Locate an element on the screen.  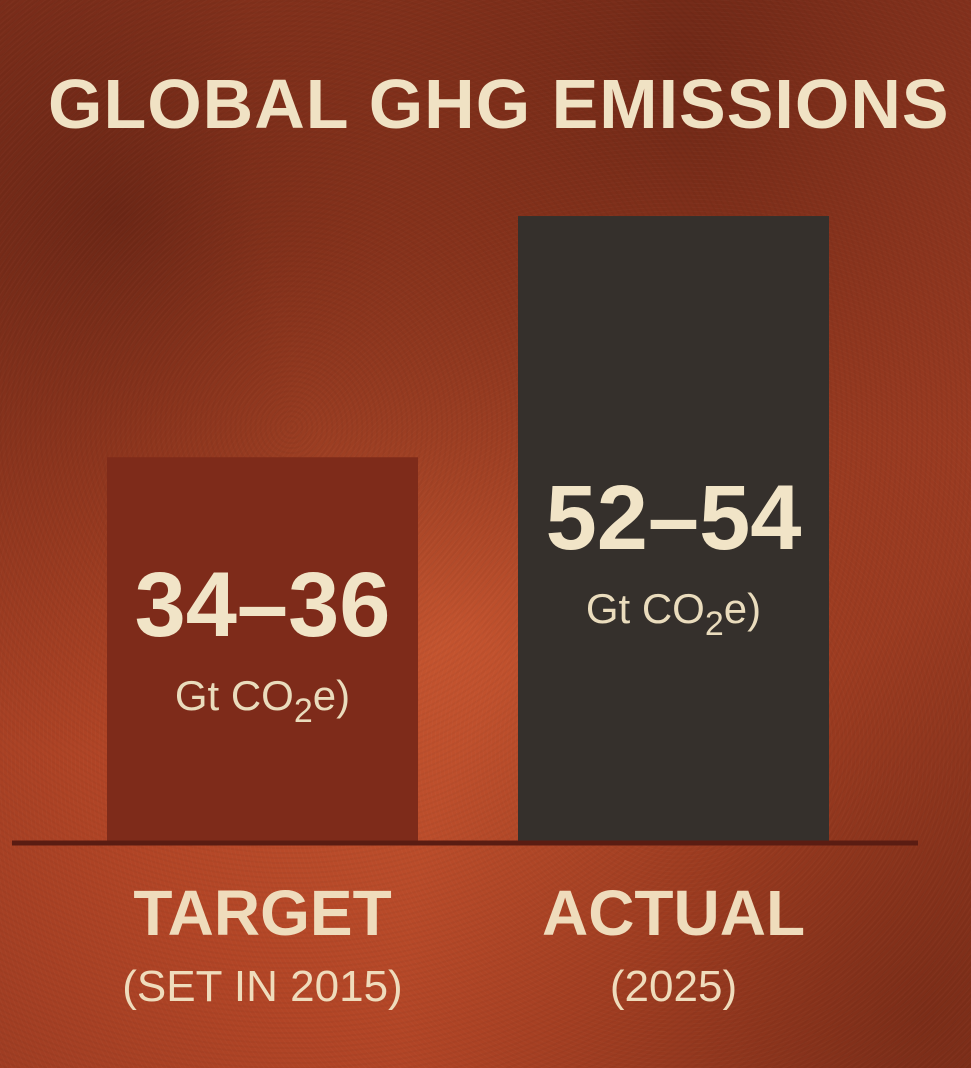
unit-label-target: Gt CO2e) is located at coordinates (262, 701).